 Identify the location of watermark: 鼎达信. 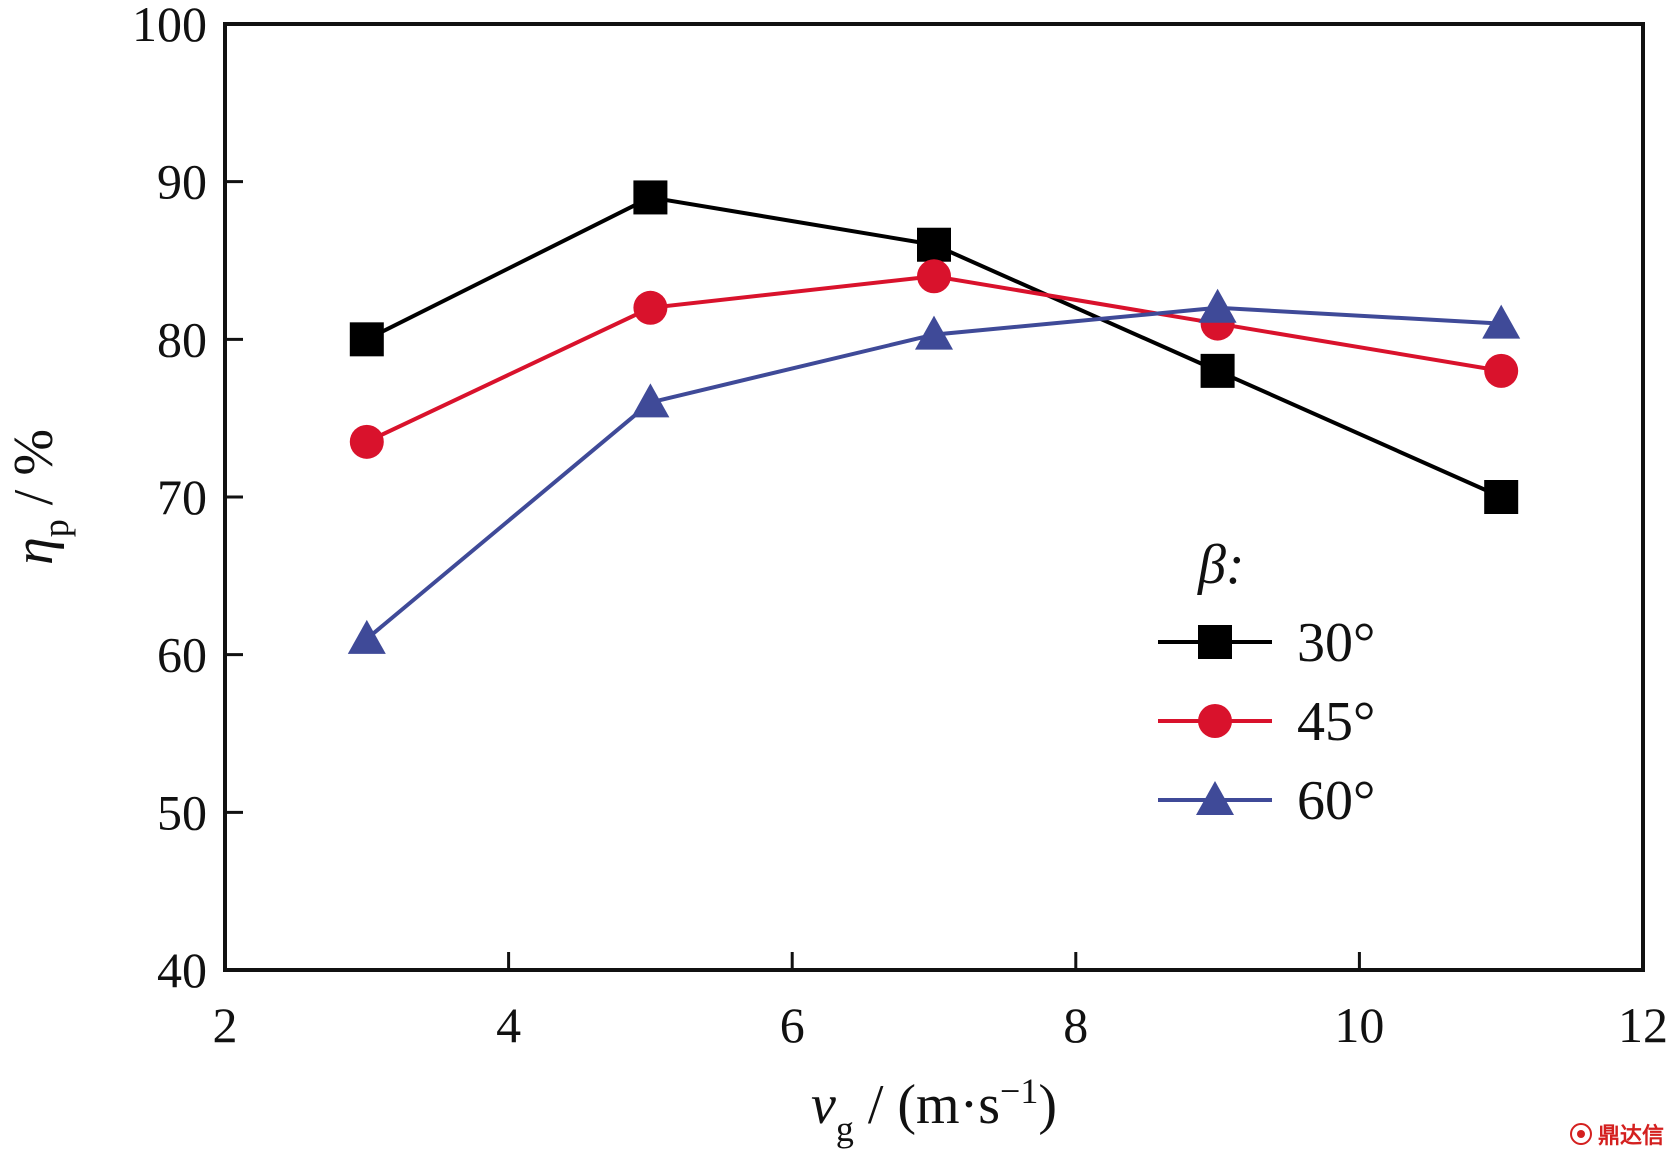
(1616, 1134).